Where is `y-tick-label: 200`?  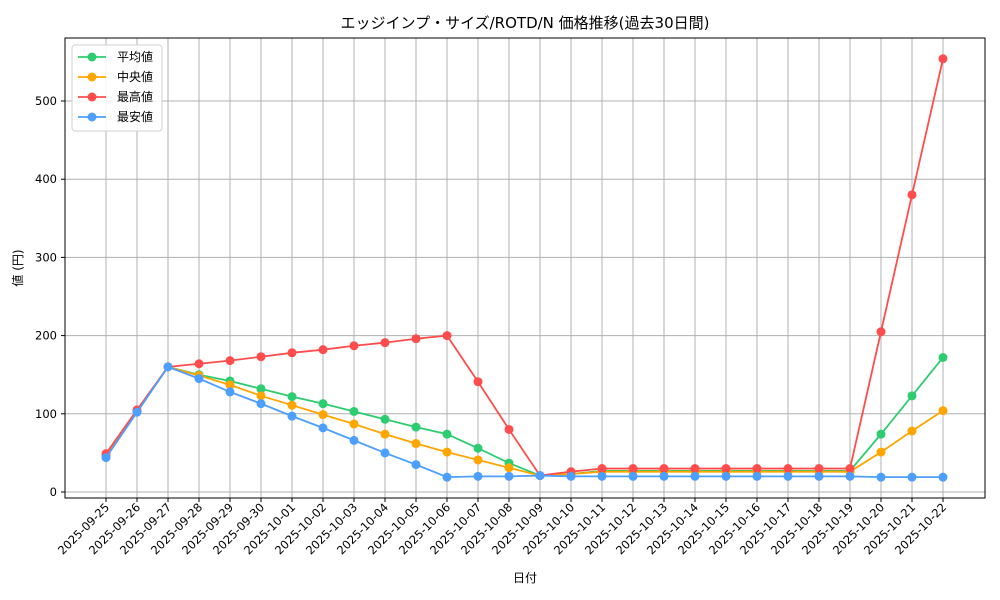
y-tick-label: 200 is located at coordinates (46, 336).